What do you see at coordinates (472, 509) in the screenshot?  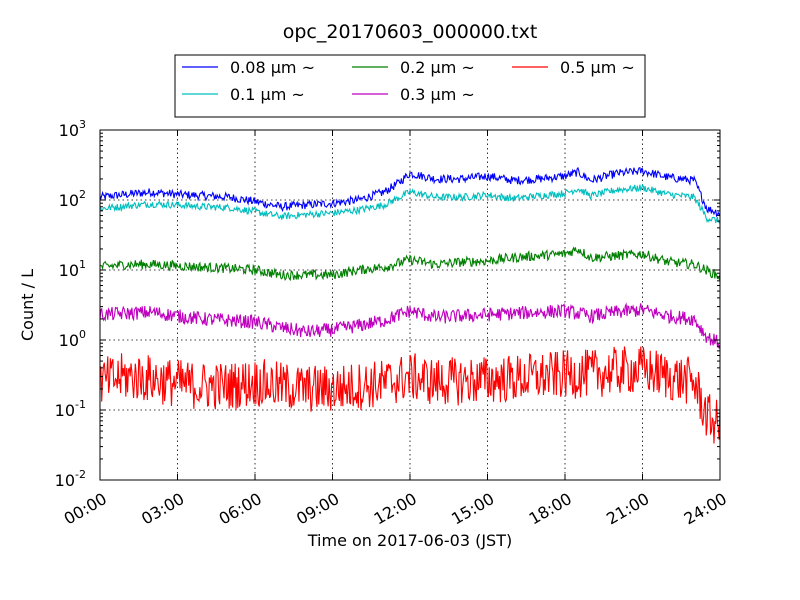 I see `x-tick-label: 15:00` at bounding box center [472, 509].